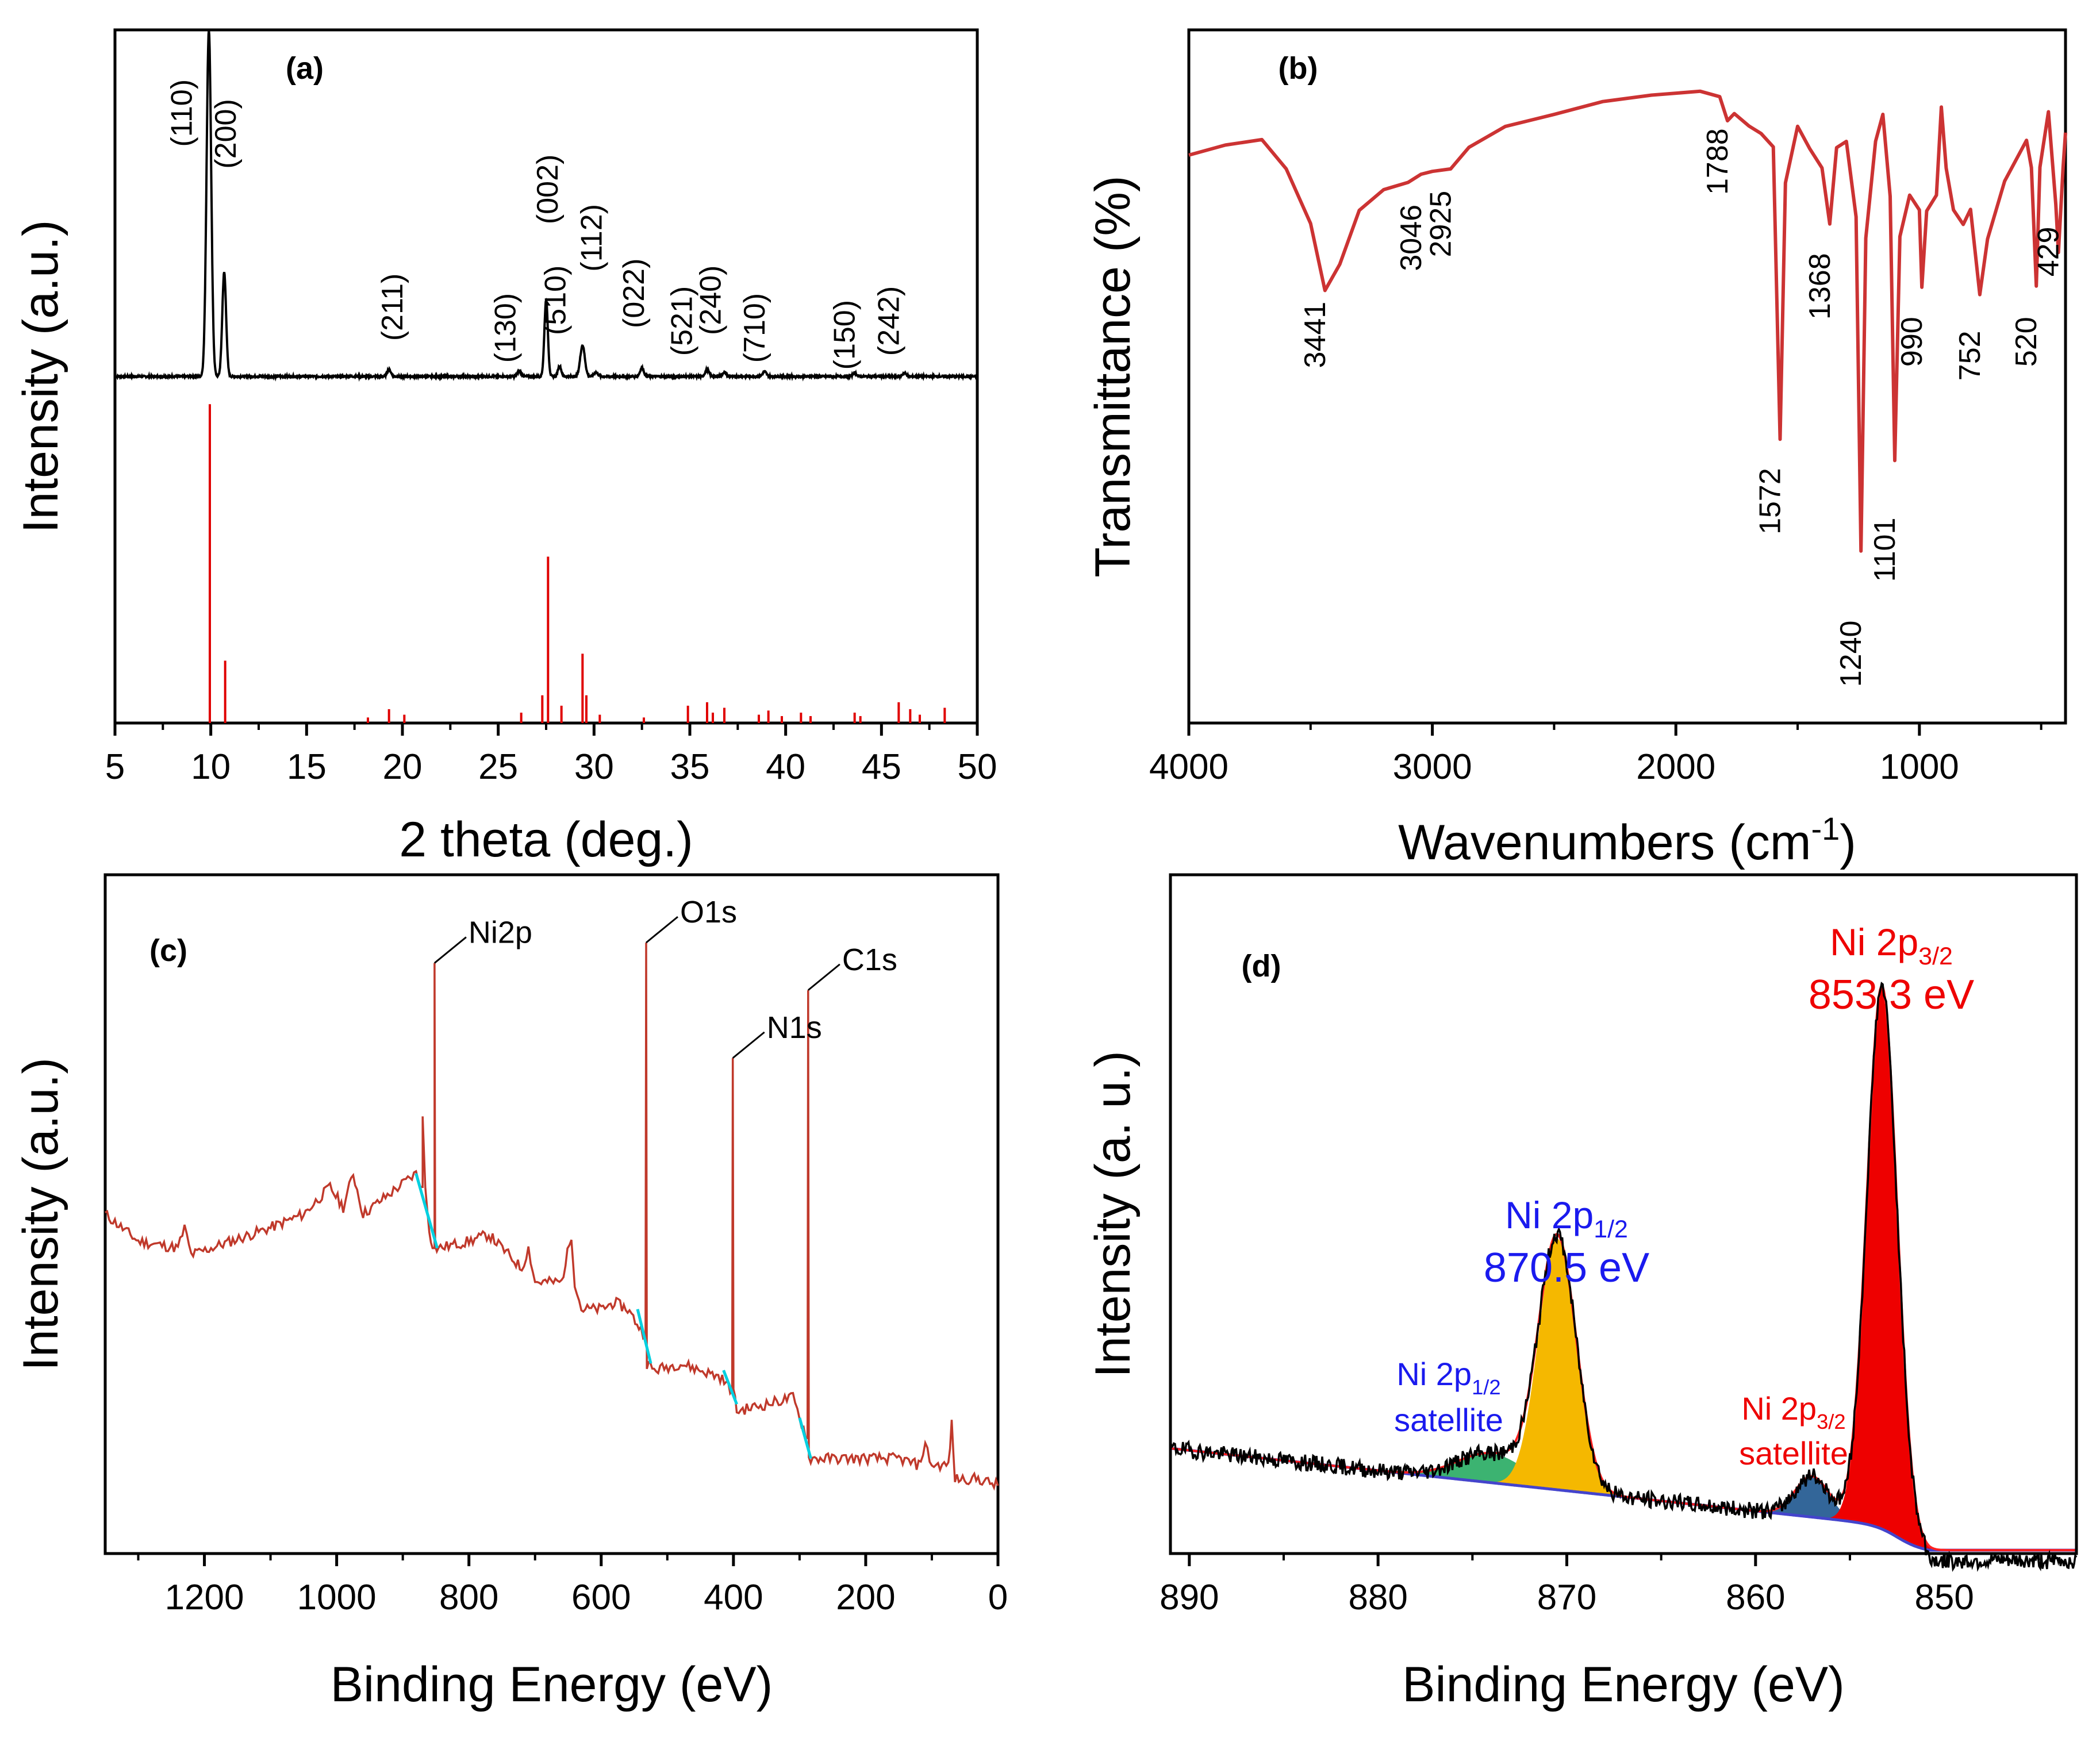 This screenshot has height=1757, width=2100. What do you see at coordinates (1970, 355) in the screenshot?
I see `panel-b-peak-label: 752` at bounding box center [1970, 355].